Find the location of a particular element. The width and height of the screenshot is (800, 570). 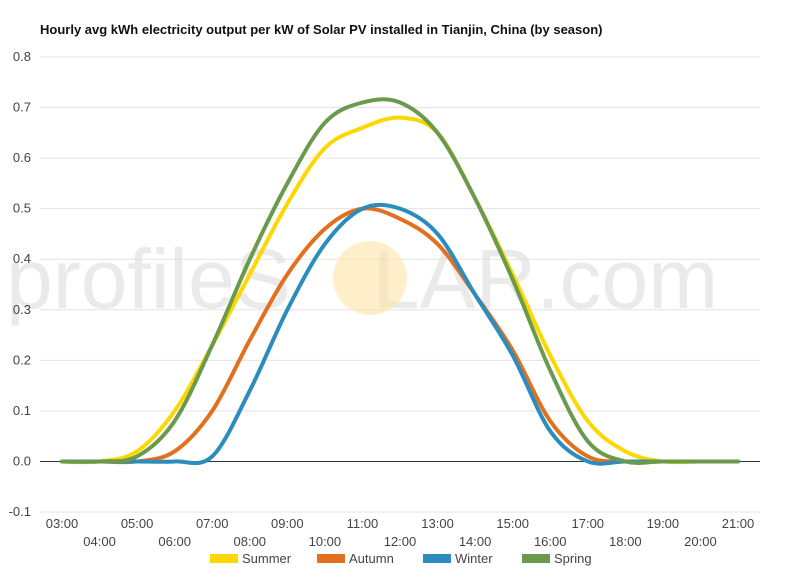

y-tick-label: 0.0 is located at coordinates (22, 460).